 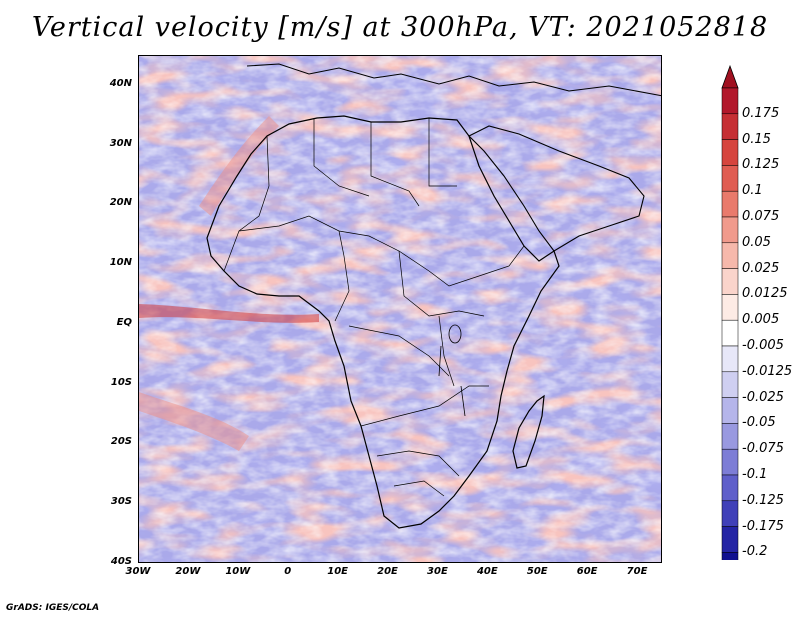 I want to click on colorbar-label: 0.15, so click(x=756, y=139).